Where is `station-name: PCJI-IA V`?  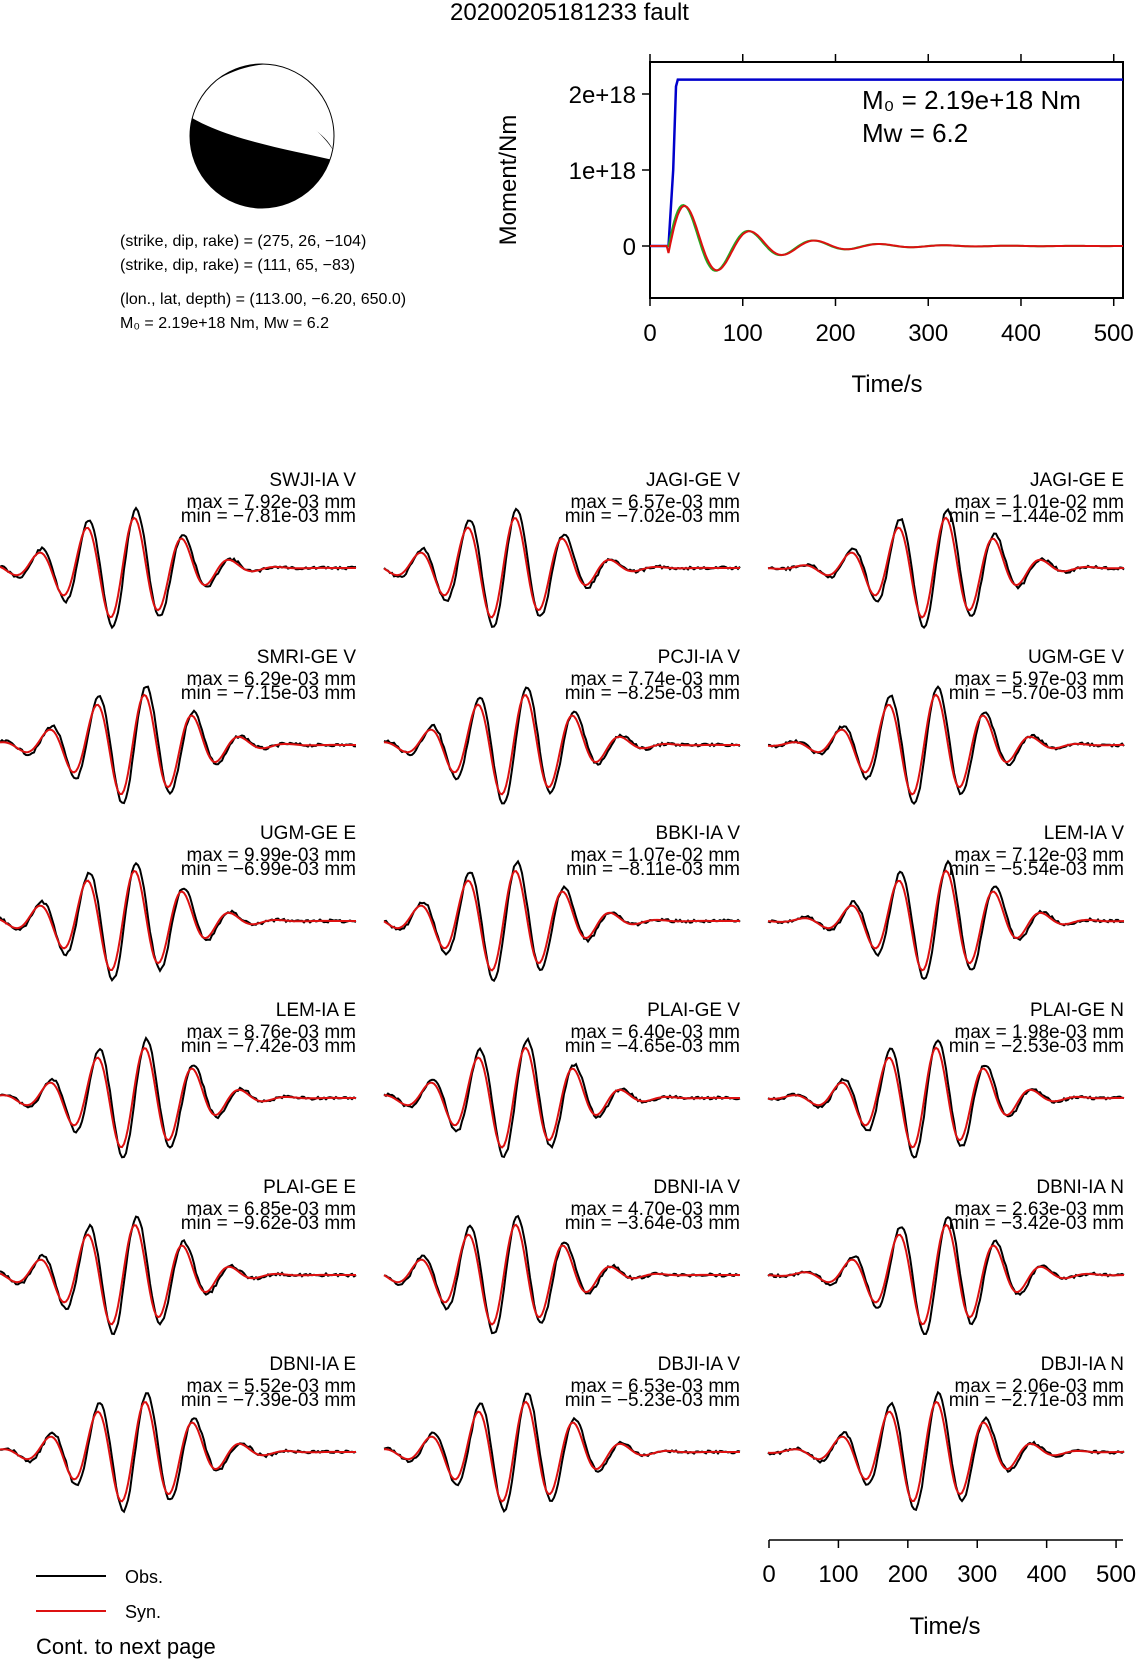
station-name: PCJI-IA V is located at coordinates (699, 657).